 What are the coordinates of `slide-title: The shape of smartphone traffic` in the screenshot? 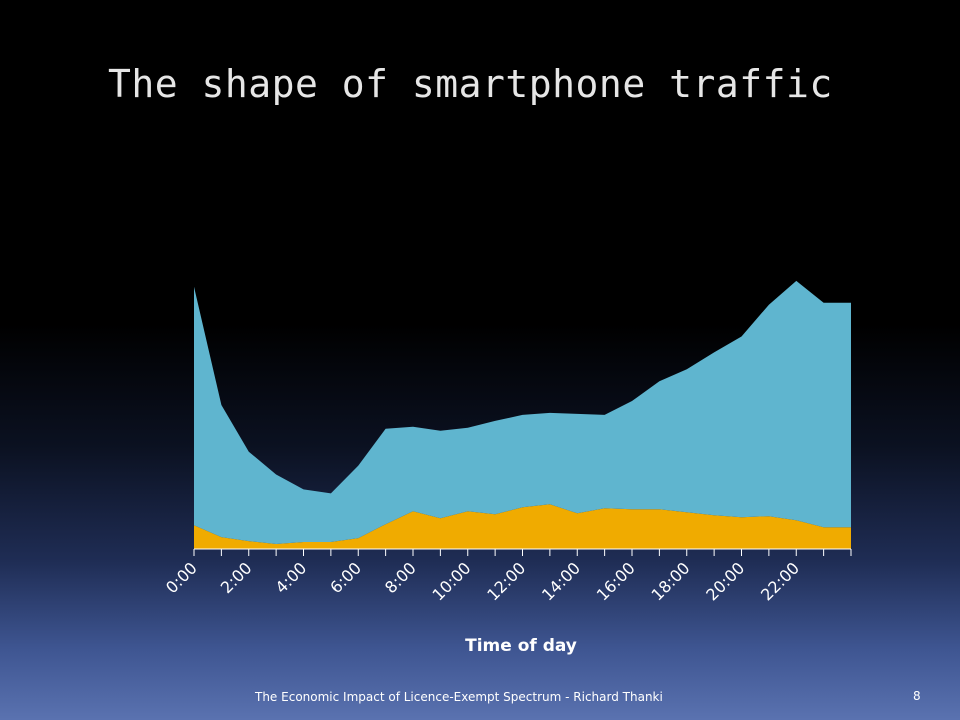 It's located at (470, 84).